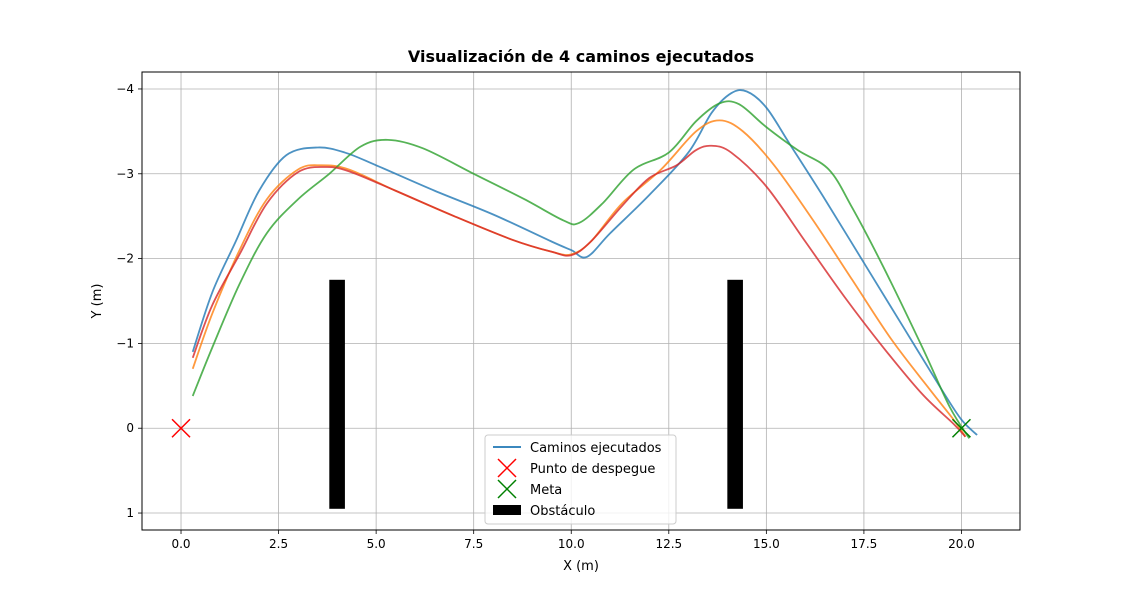 This screenshot has width=1133, height=596. Describe the element at coordinates (562, 511) in the screenshot. I see `legend-label: Obstáculo` at that location.